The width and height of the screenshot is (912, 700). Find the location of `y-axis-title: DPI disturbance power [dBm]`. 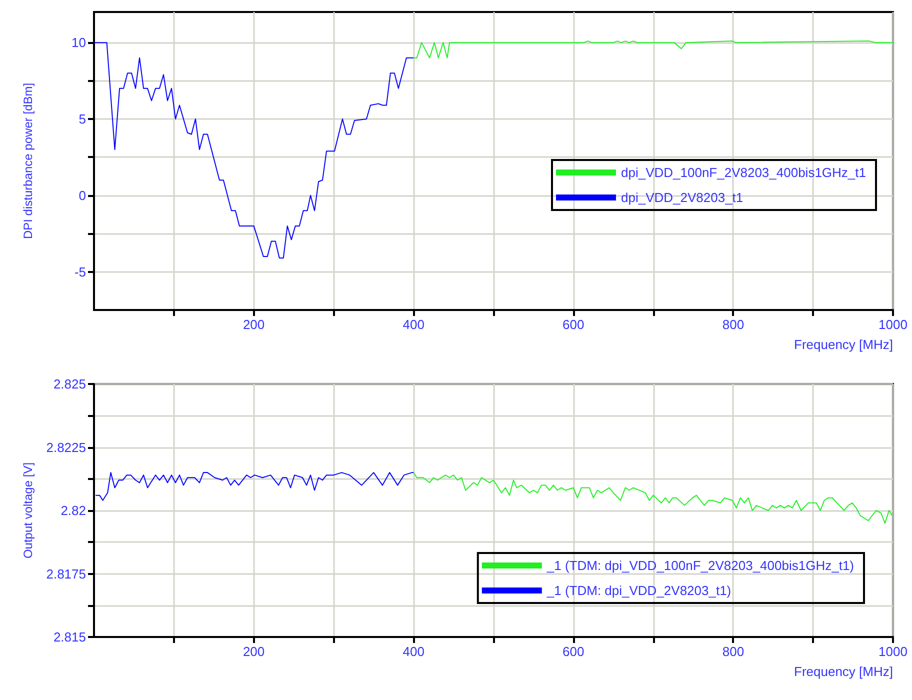

y-axis-title: DPI disturbance power [dBm] is located at coordinates (28, 161).